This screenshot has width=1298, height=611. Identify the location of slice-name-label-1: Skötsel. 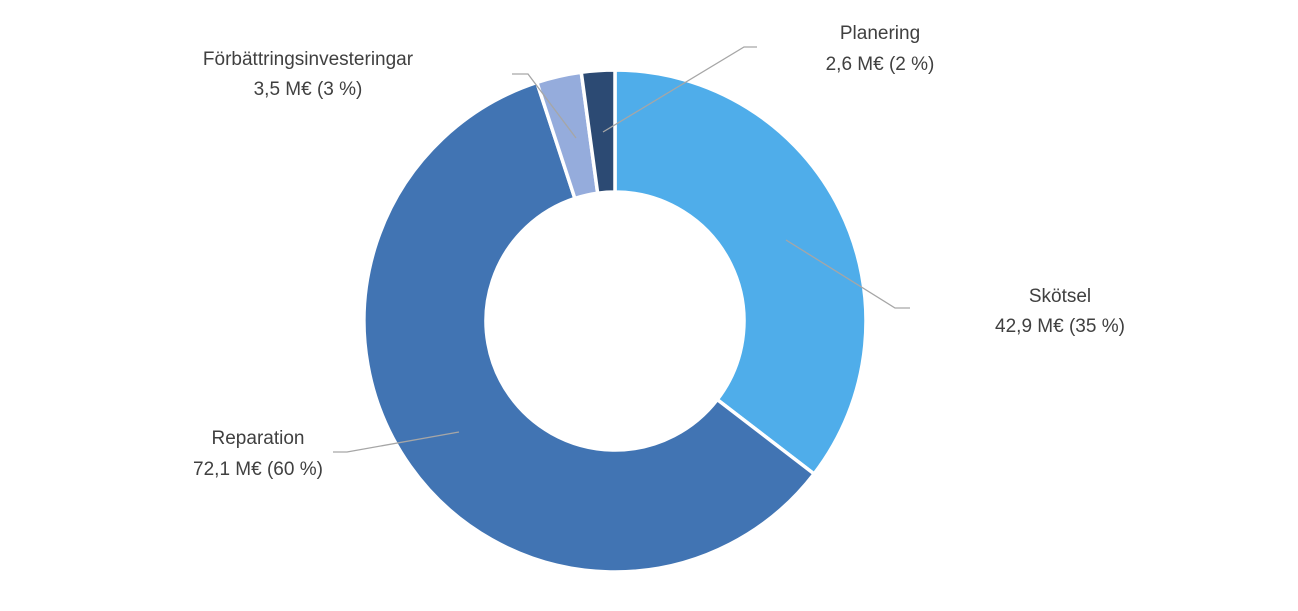
(1060, 296).